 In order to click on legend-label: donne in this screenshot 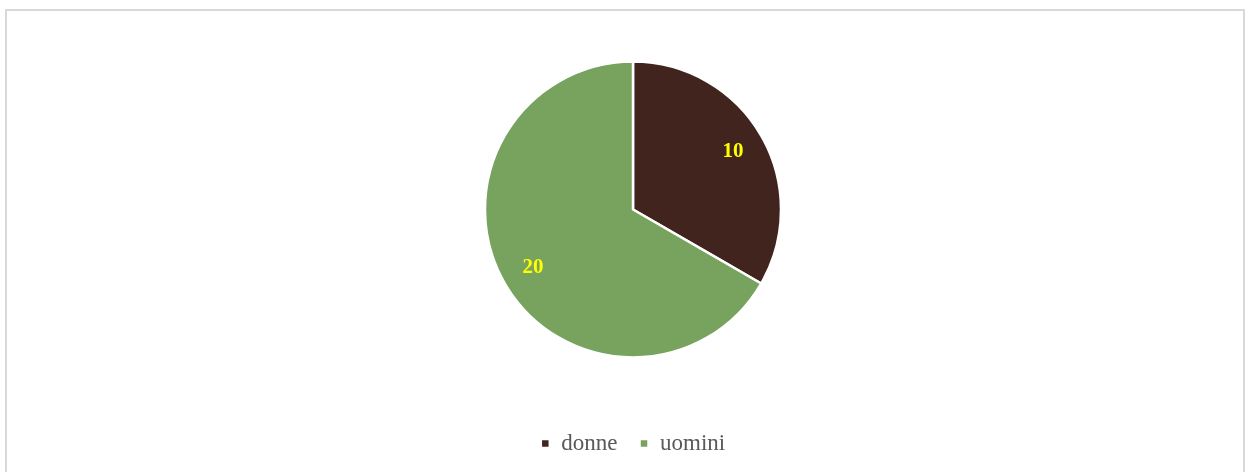, I will do `click(589, 442)`.